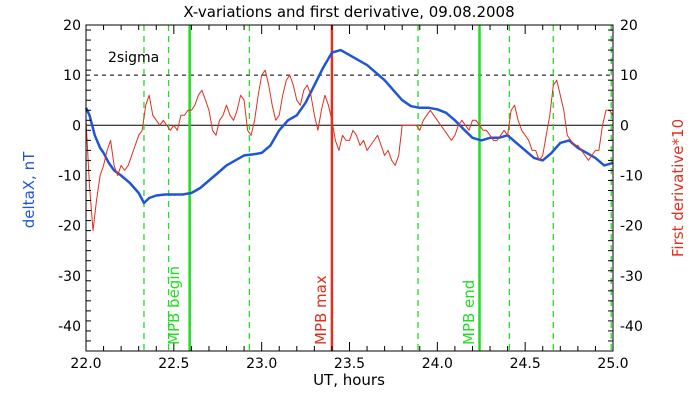  What do you see at coordinates (631, 327) in the screenshot?
I see `y-tick-label-right-6: -40` at bounding box center [631, 327].